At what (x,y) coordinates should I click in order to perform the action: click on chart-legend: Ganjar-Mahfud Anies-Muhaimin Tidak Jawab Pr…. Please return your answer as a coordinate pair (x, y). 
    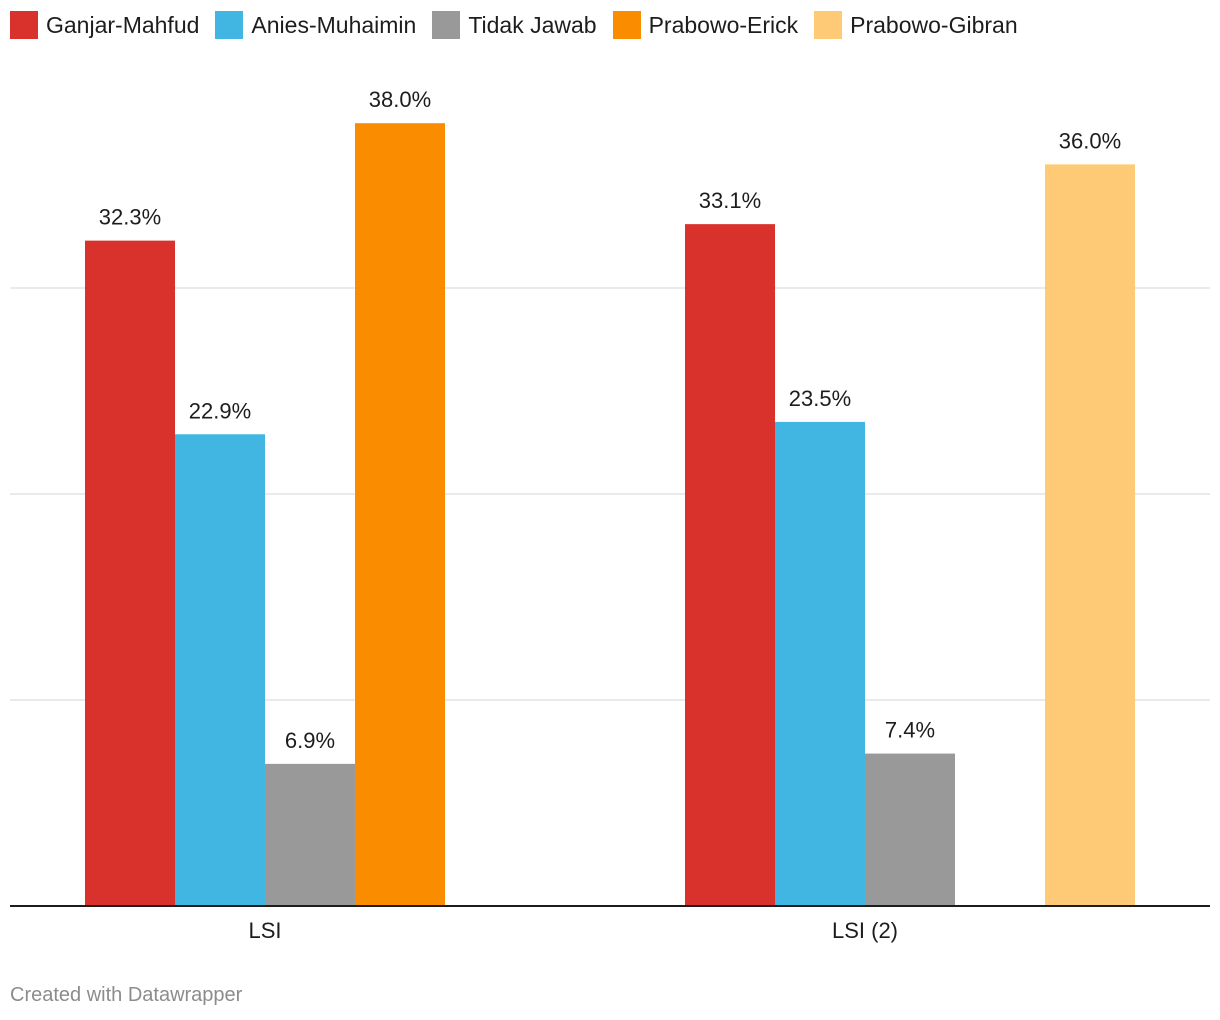
    Looking at the image, I should click on (522, 25).